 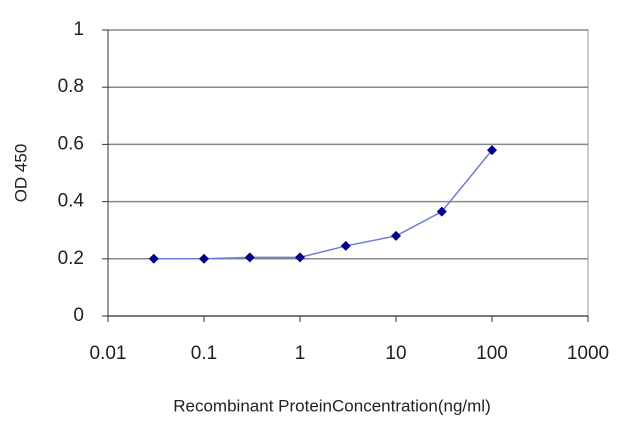 I want to click on x-tick-label: 1000, so click(x=588, y=353).